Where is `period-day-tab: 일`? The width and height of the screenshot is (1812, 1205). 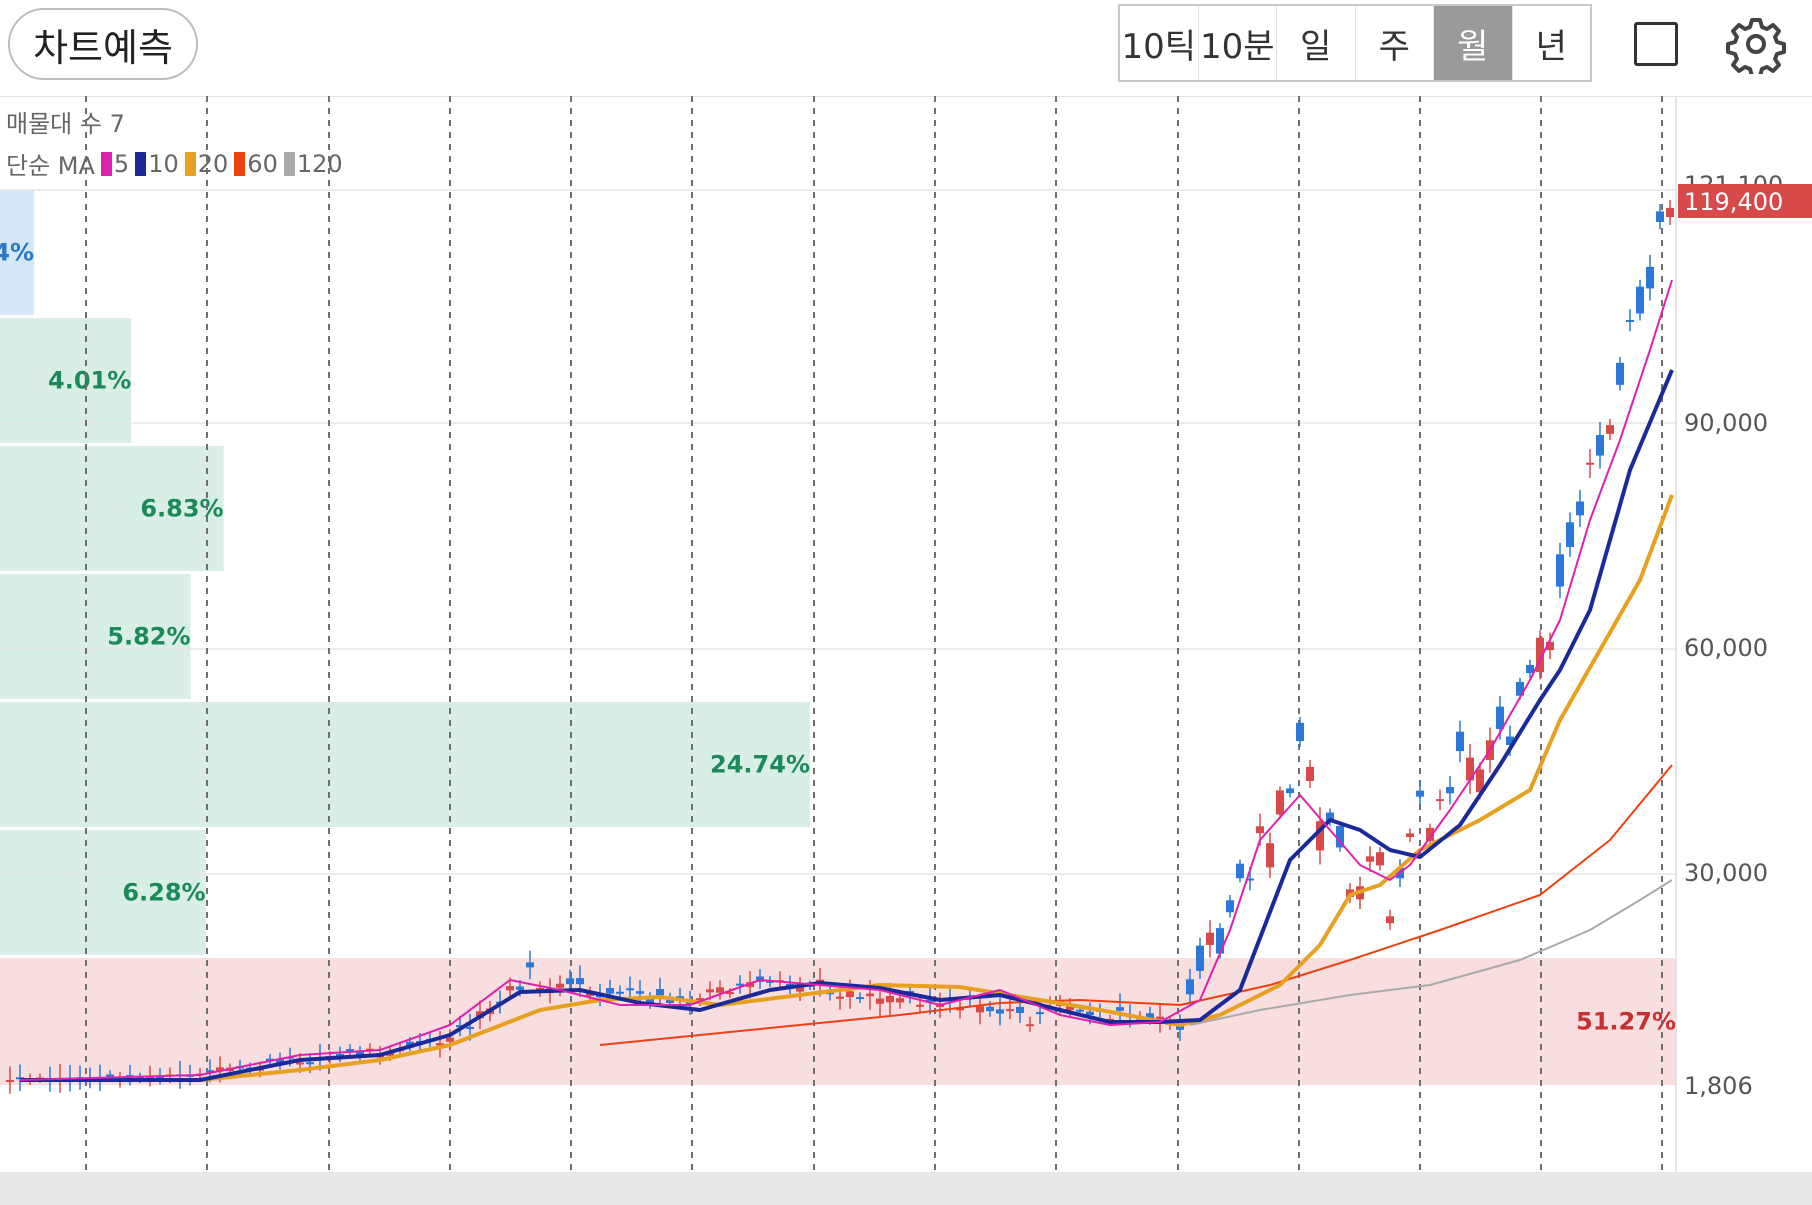 period-day-tab: 일 is located at coordinates (1316, 43).